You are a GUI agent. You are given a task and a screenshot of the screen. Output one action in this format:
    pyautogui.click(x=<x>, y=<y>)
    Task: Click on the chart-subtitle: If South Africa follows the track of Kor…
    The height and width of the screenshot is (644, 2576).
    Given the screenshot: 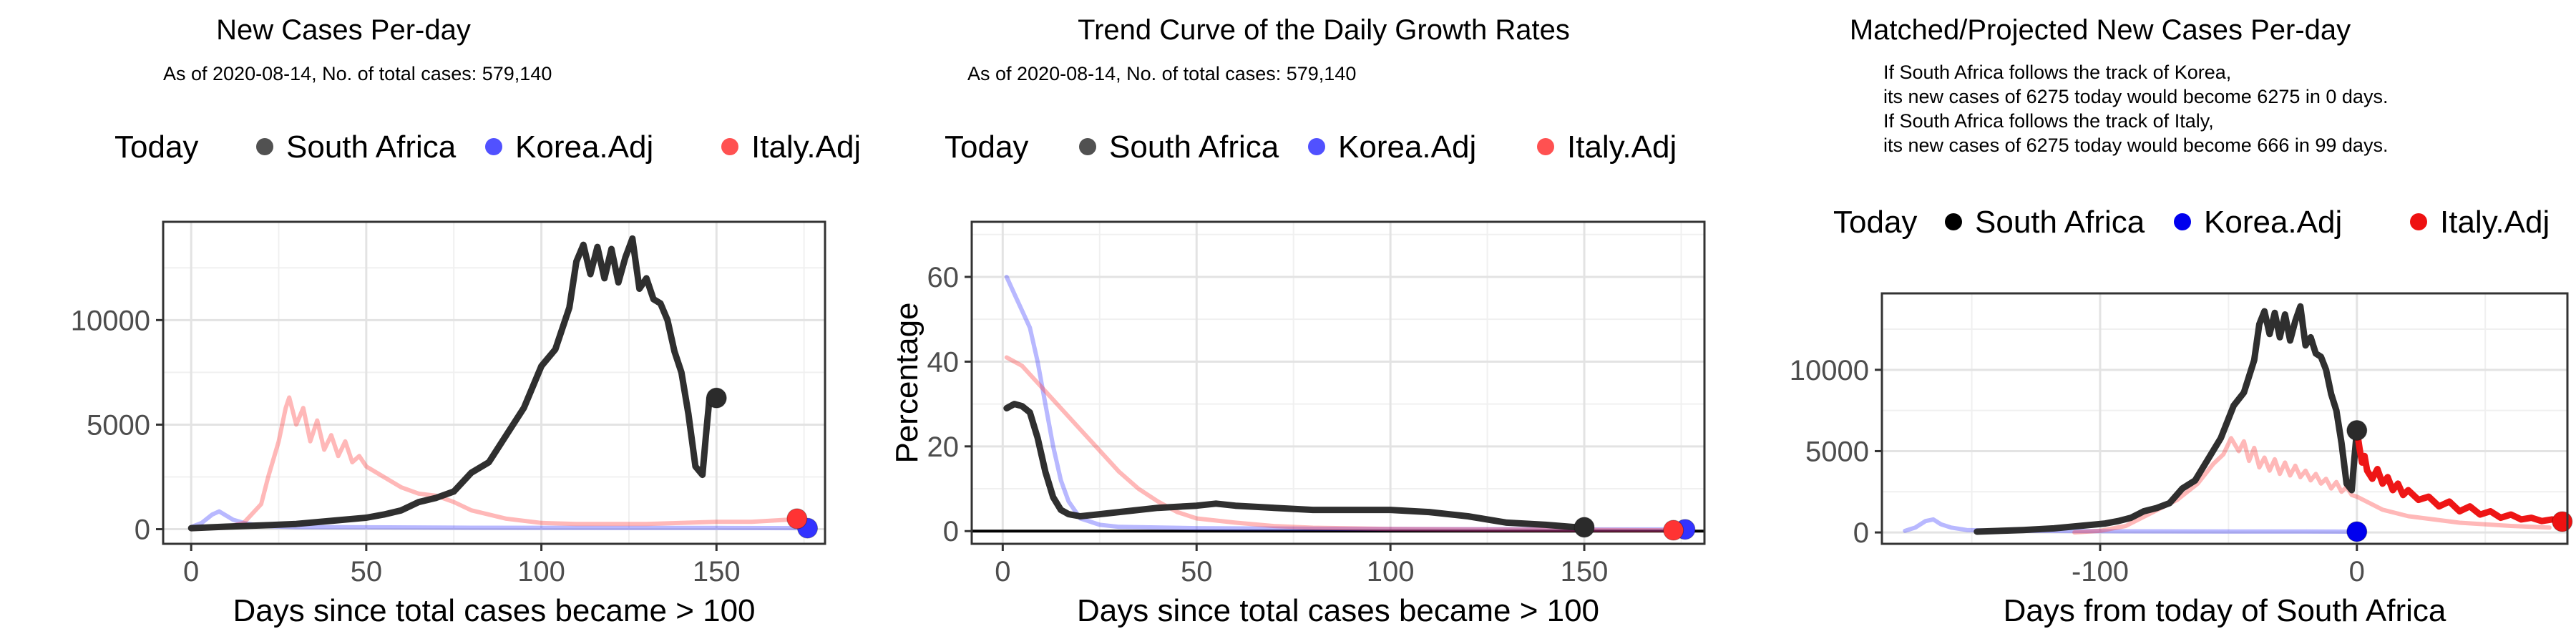 What is the action you would take?
    pyautogui.click(x=2057, y=72)
    